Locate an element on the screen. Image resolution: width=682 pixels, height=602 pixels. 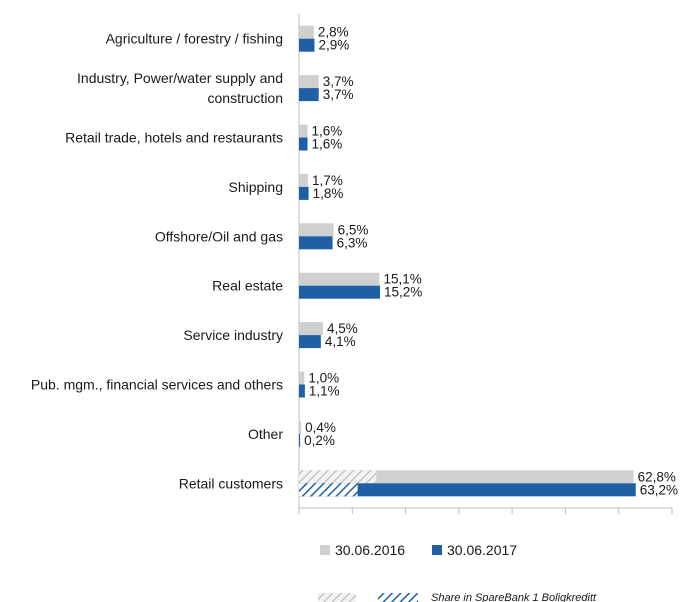
category-label: Real estate is located at coordinates (247, 286).